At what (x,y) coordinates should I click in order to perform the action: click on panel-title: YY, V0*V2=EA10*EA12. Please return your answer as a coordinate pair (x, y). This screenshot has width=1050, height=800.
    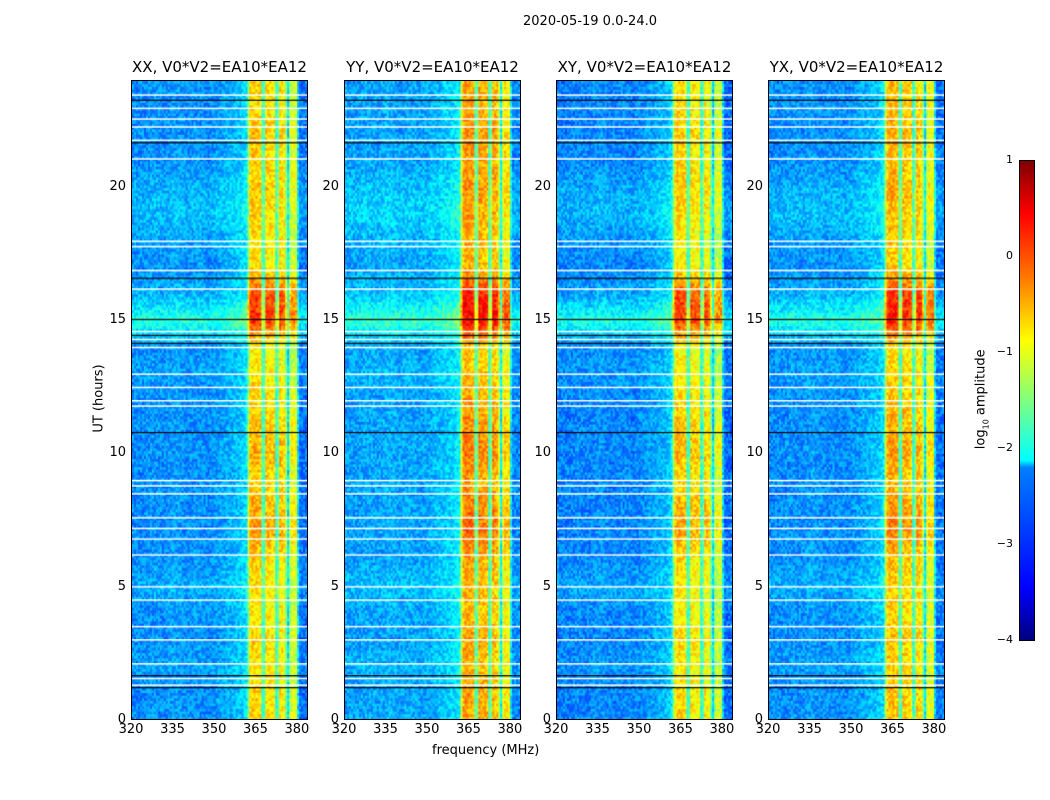
    Looking at the image, I should click on (432, 67).